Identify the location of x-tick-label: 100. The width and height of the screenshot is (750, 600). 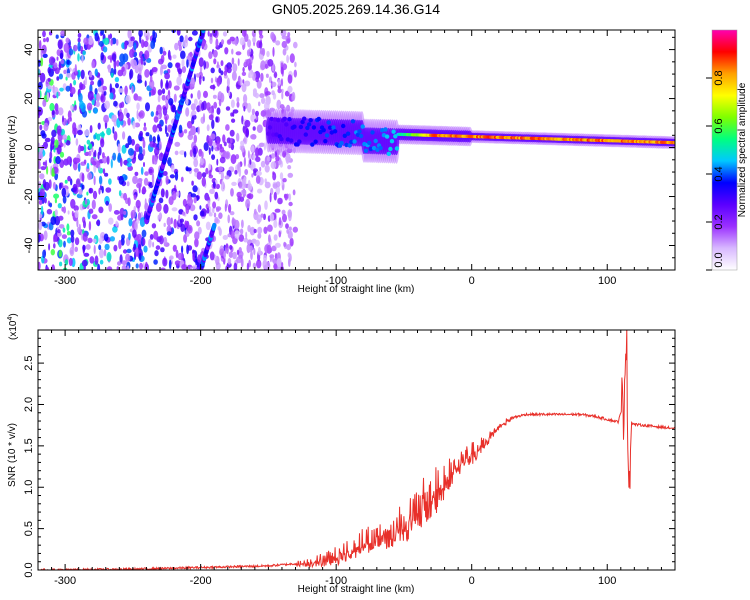
(607, 581).